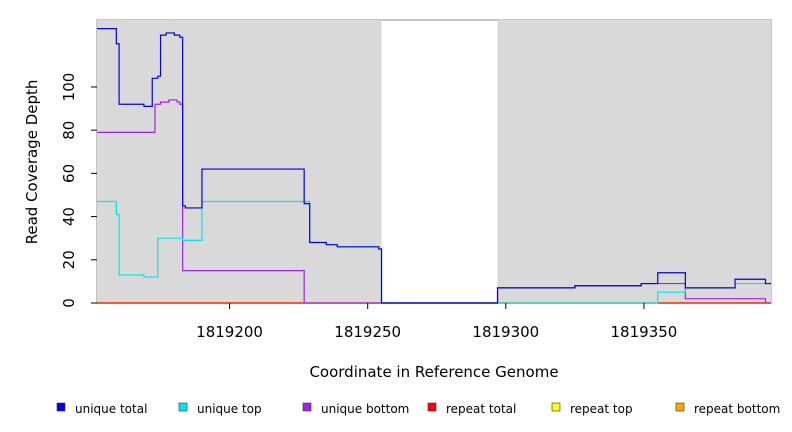  Describe the element at coordinates (644, 332) in the screenshot. I see `x-tick-label: 1819350` at that location.